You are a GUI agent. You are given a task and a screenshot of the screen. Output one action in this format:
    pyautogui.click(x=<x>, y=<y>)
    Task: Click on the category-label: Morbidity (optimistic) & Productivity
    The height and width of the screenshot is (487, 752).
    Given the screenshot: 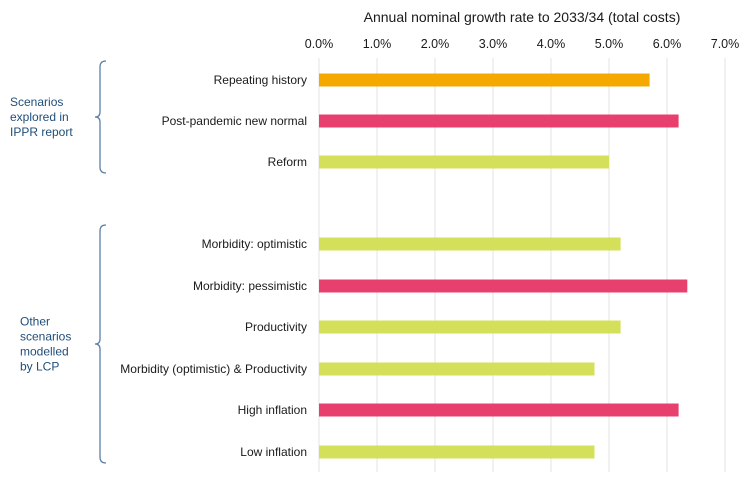 What is the action you would take?
    pyautogui.click(x=213, y=369)
    